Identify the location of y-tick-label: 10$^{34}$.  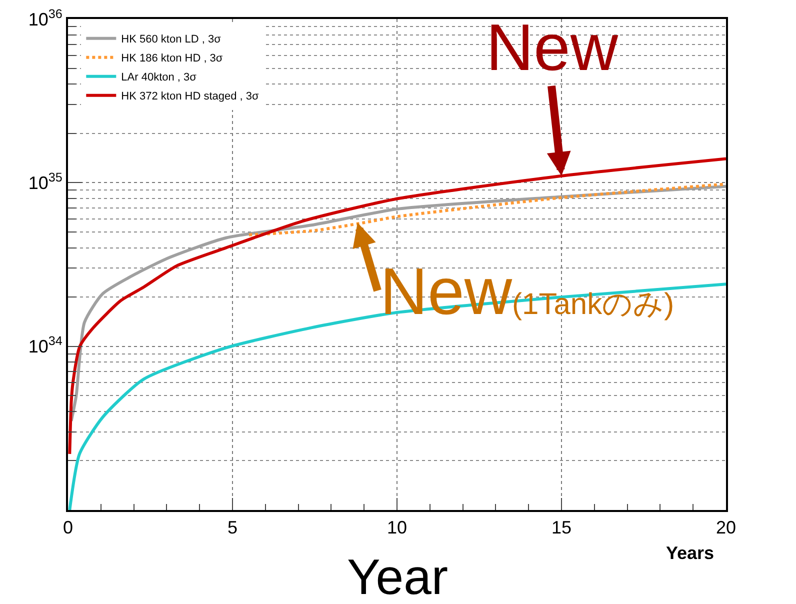
(45, 345).